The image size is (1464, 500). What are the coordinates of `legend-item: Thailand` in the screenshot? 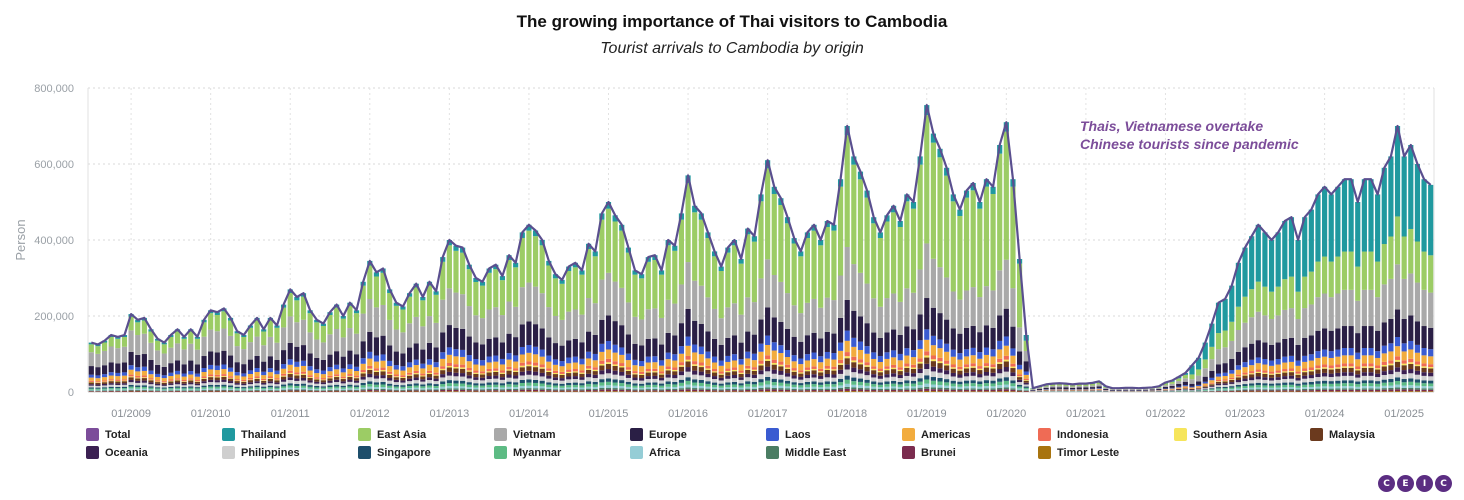 It's located at (254, 434).